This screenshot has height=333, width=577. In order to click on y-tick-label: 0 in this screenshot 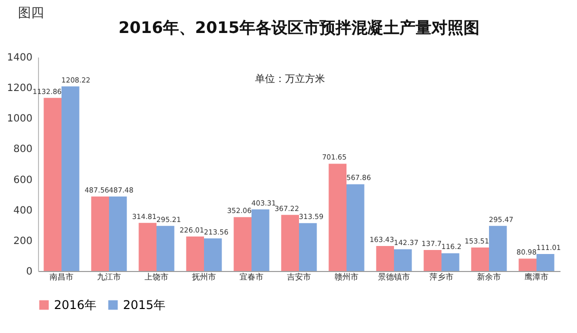, I will do `click(29, 272)`.